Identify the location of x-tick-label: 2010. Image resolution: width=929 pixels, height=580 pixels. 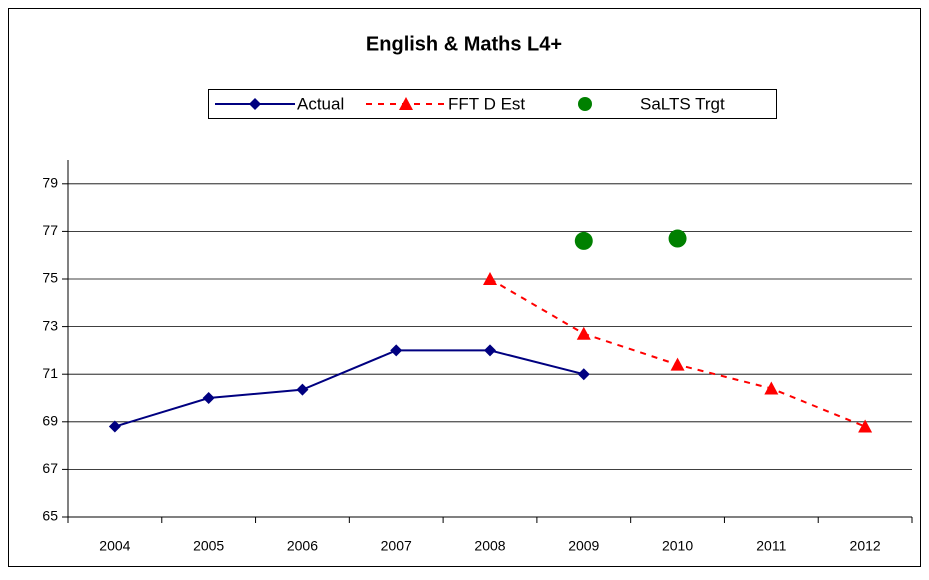
(677, 546).